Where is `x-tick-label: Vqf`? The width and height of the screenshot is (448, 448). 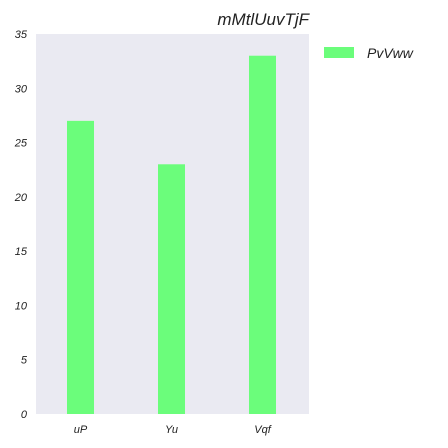 x-tick-label: Vqf is located at coordinates (262, 430).